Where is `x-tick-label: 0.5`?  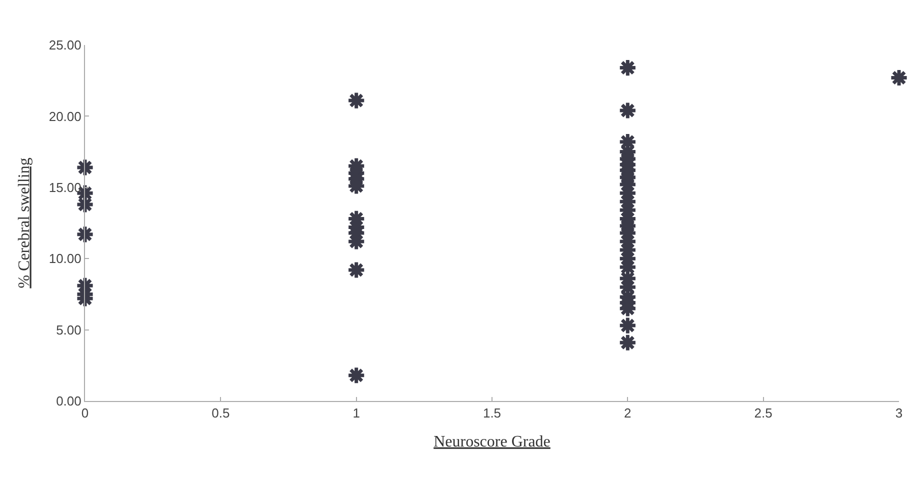
x-tick-label: 0.5 is located at coordinates (221, 413).